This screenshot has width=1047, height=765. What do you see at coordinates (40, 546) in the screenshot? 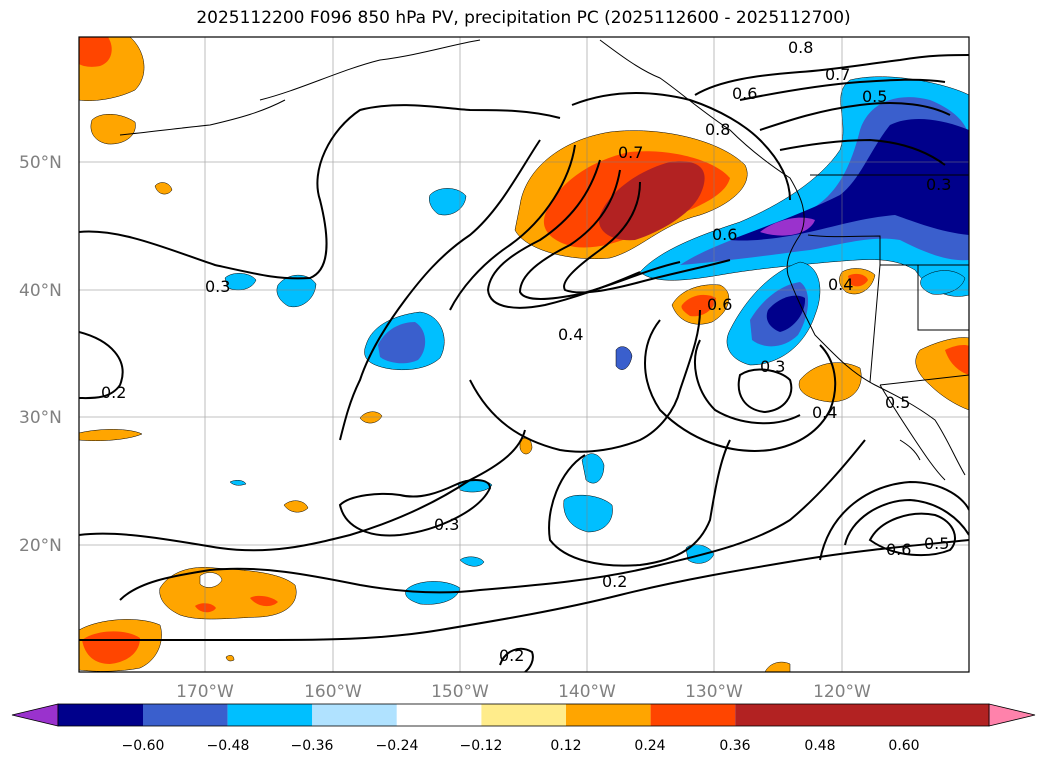
I see `lat-label-20n: 20°N` at bounding box center [40, 546].